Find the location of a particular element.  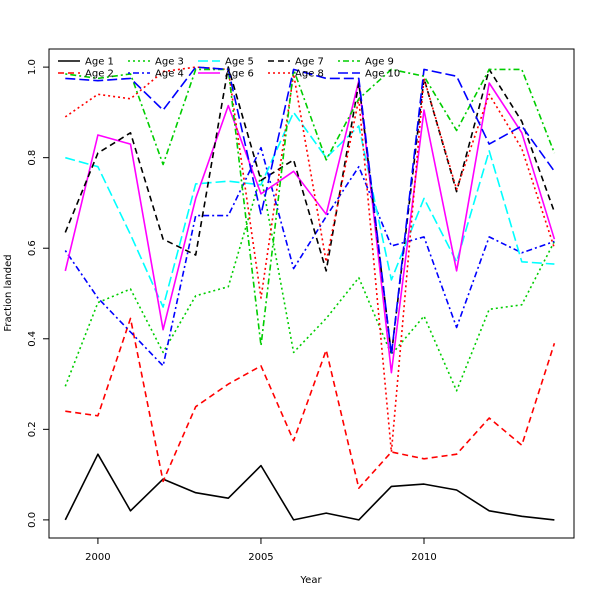

y-tick-label: 0.8 is located at coordinates (32, 158).